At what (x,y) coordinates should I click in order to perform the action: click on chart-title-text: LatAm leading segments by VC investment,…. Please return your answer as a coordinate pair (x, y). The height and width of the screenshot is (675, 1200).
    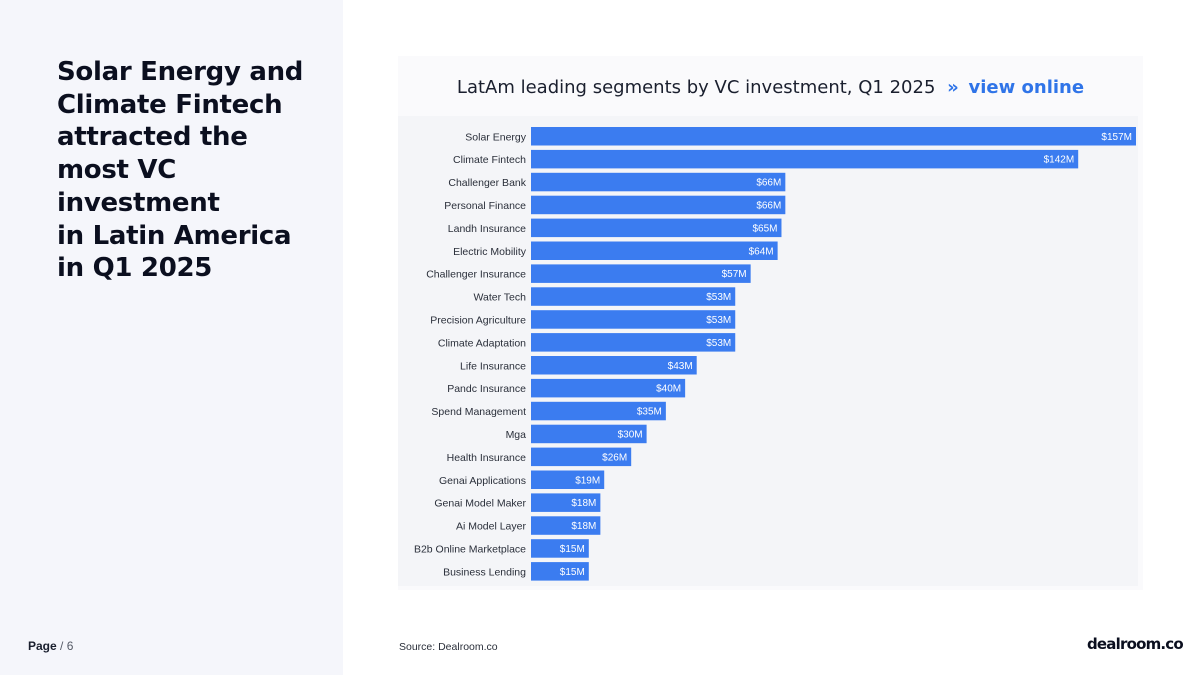
    Looking at the image, I should click on (696, 87).